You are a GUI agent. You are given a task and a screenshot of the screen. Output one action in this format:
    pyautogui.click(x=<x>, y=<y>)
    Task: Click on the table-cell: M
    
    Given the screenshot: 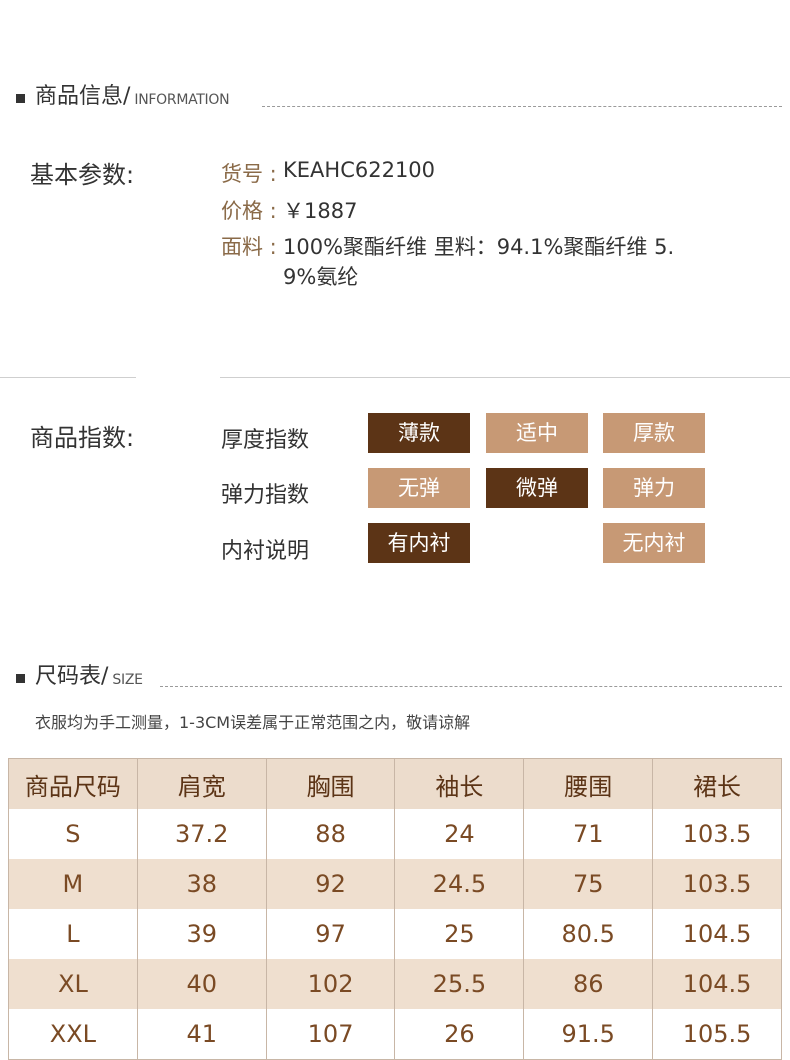 What is the action you would take?
    pyautogui.click(x=73, y=884)
    